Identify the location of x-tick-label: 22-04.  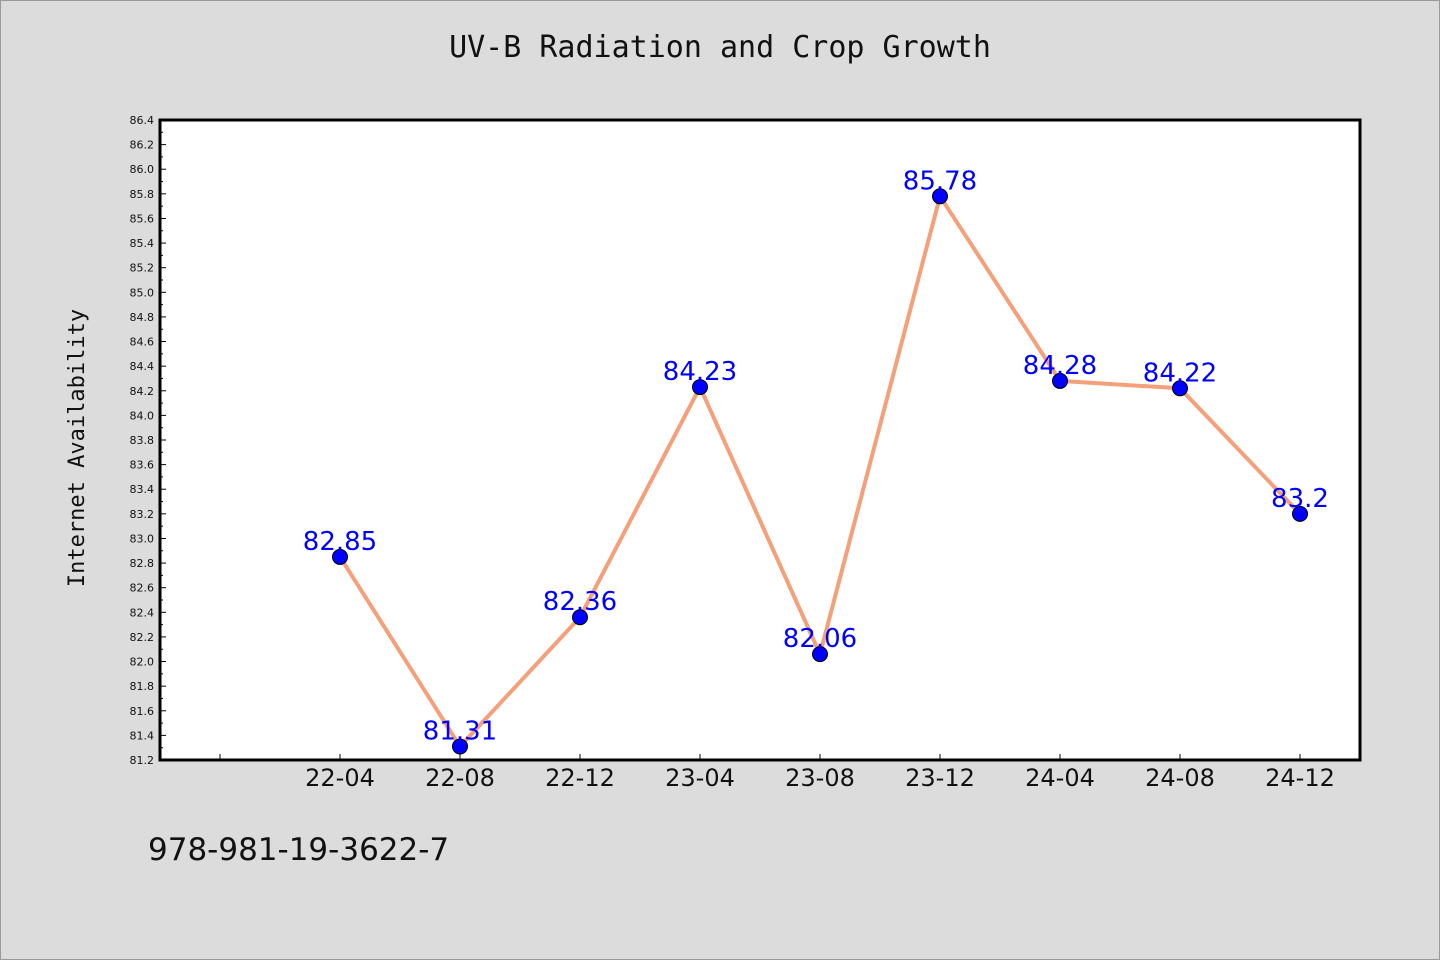
(340, 778).